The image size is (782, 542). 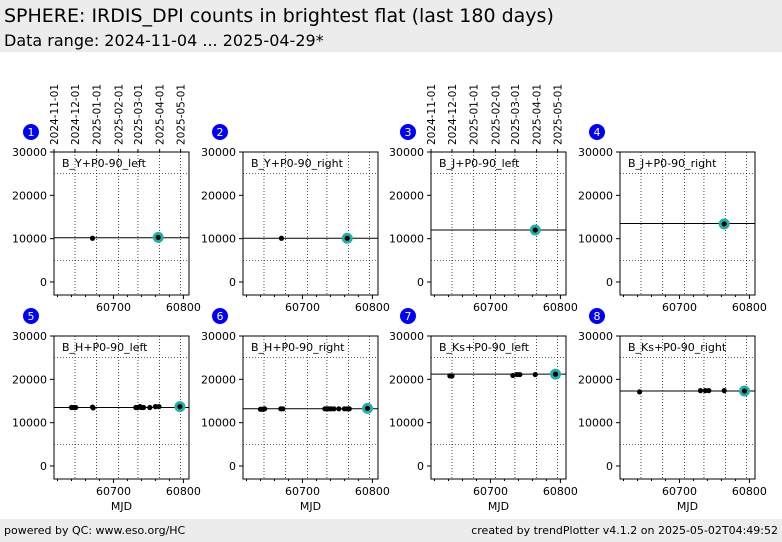 I want to click on index-badge-label: 8, so click(x=597, y=316).